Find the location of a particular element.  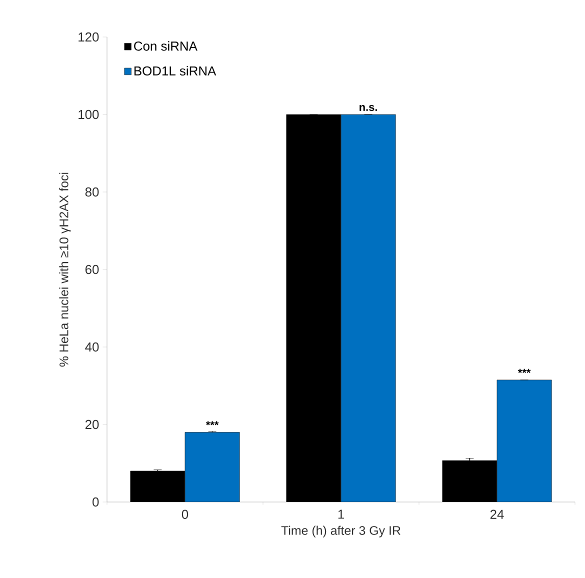

legend-label: Con siRNA is located at coordinates (166, 46).